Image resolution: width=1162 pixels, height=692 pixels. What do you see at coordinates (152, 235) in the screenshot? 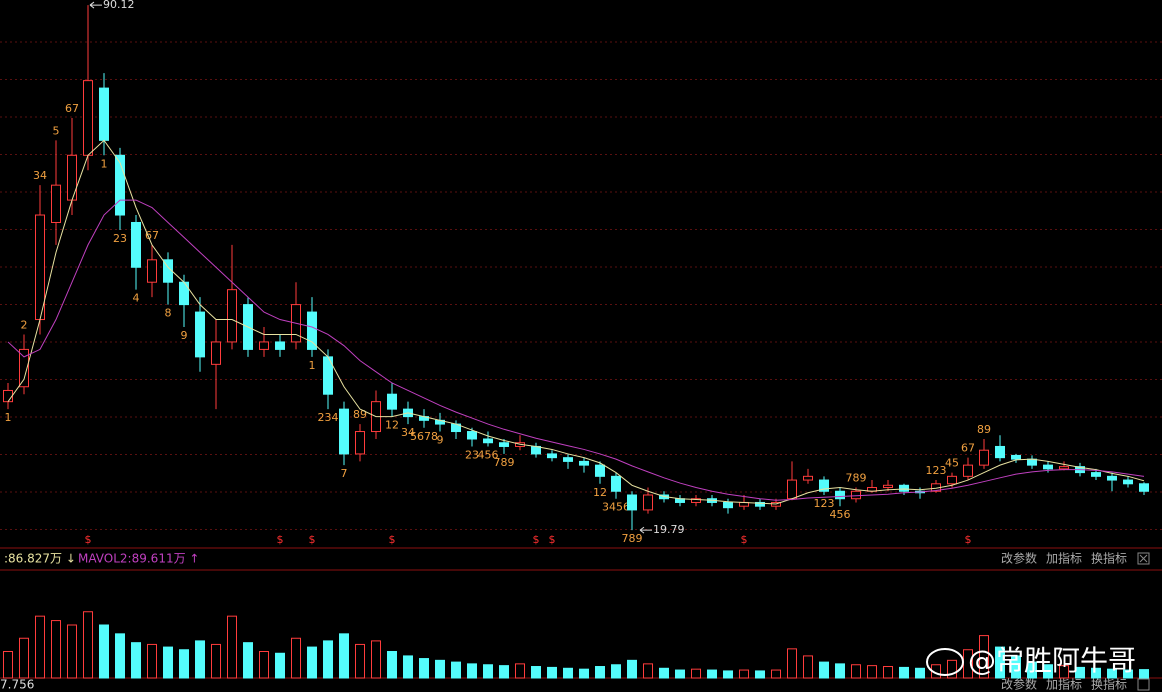
I see `td-label: 67` at bounding box center [152, 235].